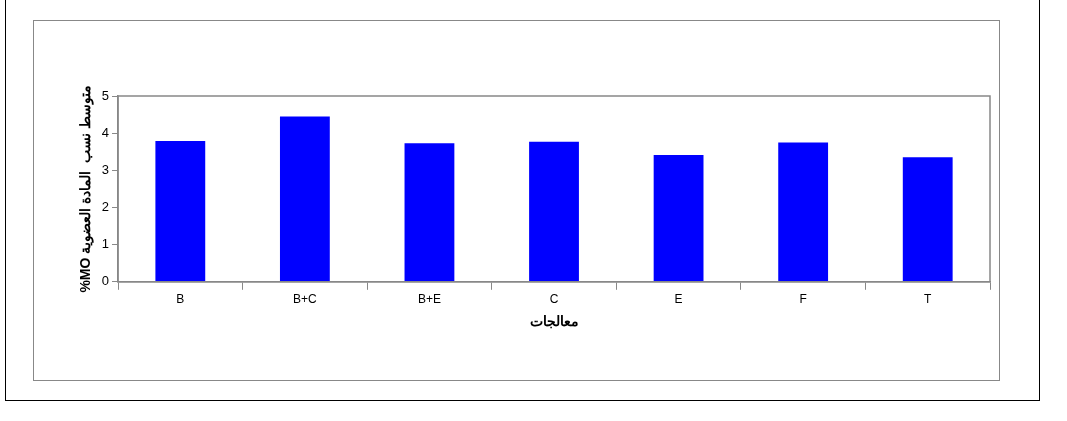 This screenshot has width=1067, height=421. I want to click on x-tick-label: B+C, so click(305, 299).